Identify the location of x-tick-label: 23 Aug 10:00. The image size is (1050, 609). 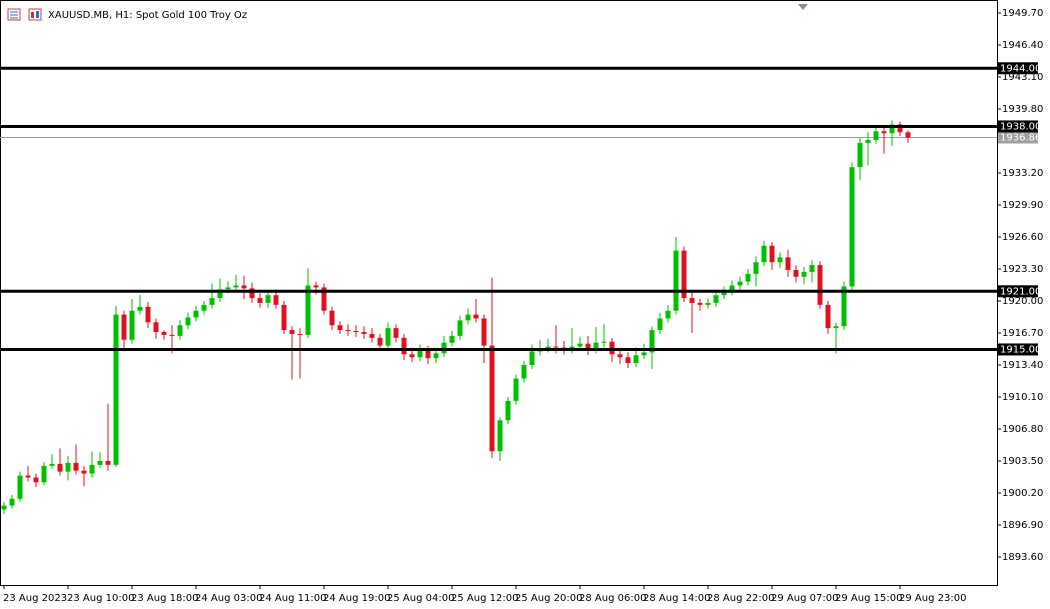
(100, 598).